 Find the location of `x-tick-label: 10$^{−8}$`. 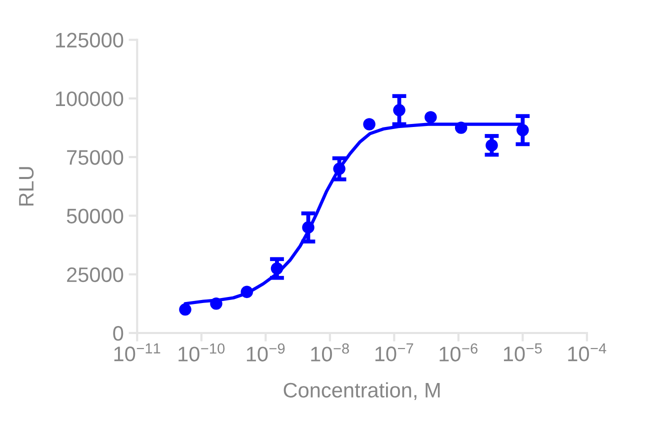

x-tick-label: 10$^{−8}$ is located at coordinates (330, 352).